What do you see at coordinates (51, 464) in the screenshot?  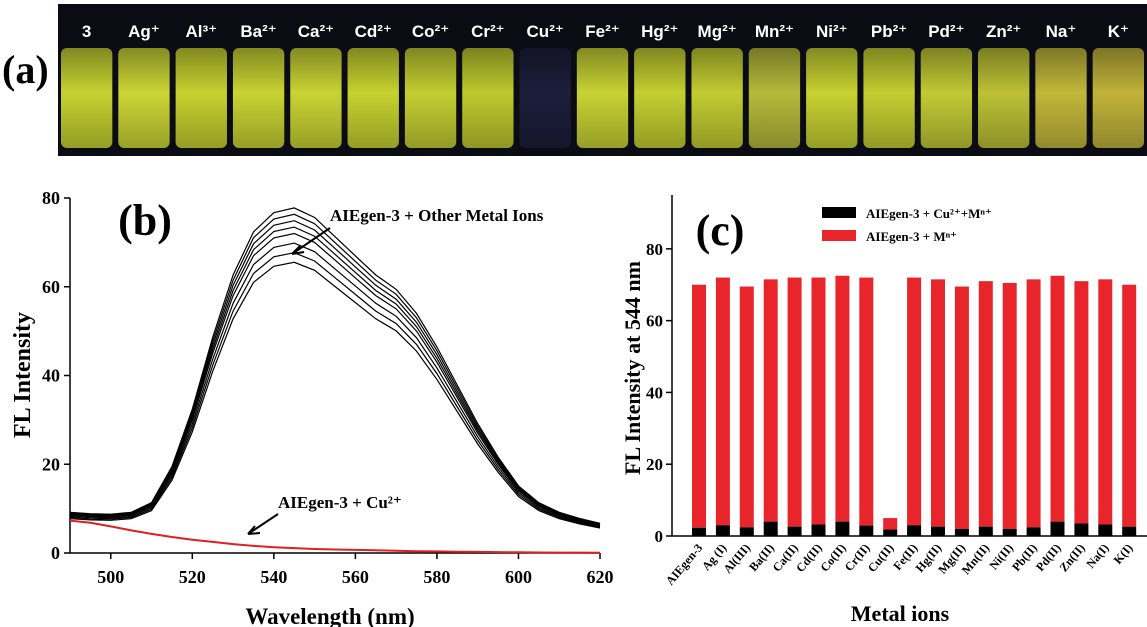 I see `y-tick-label: 20` at bounding box center [51, 464].